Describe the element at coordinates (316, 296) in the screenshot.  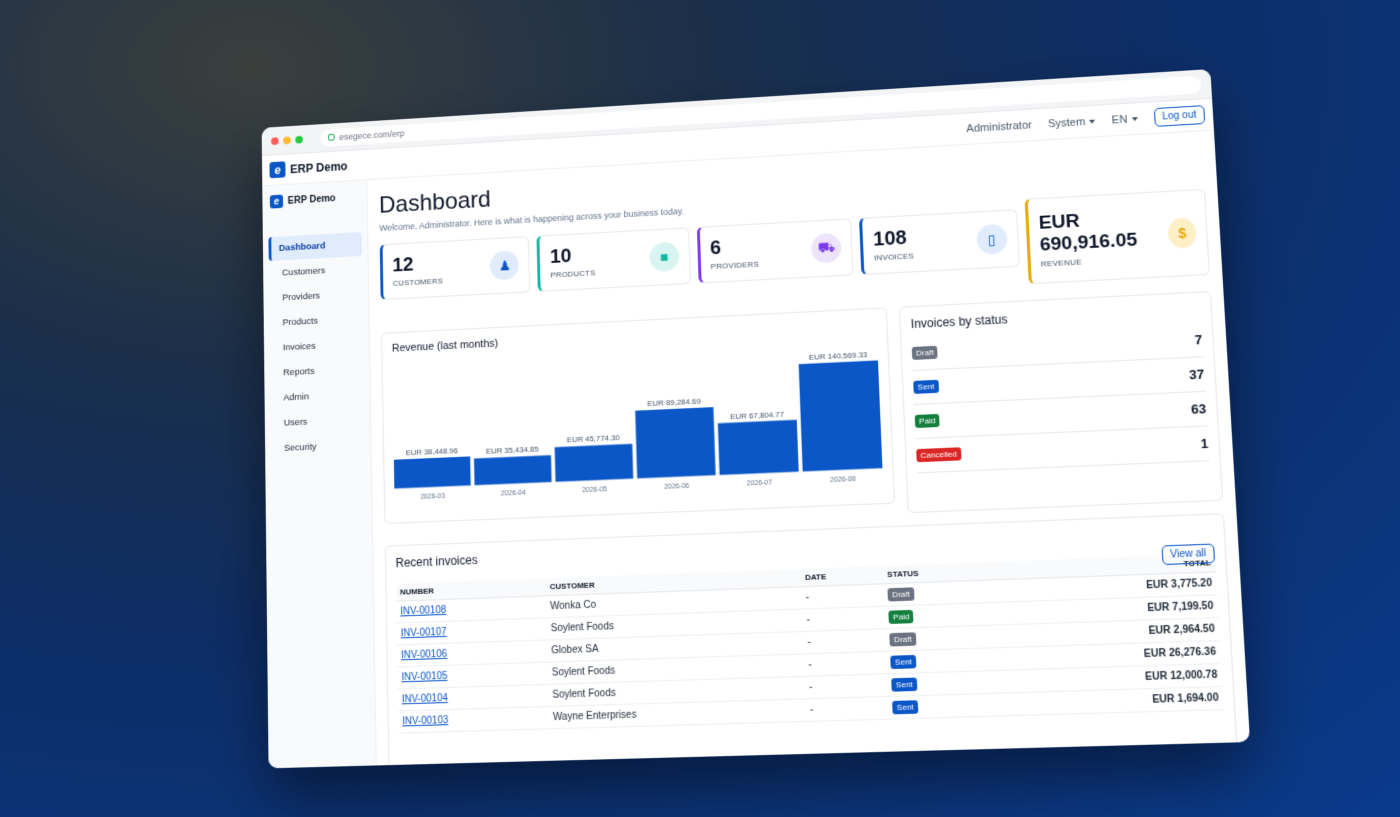
I see `sidebar-item-providers: Providers` at that location.